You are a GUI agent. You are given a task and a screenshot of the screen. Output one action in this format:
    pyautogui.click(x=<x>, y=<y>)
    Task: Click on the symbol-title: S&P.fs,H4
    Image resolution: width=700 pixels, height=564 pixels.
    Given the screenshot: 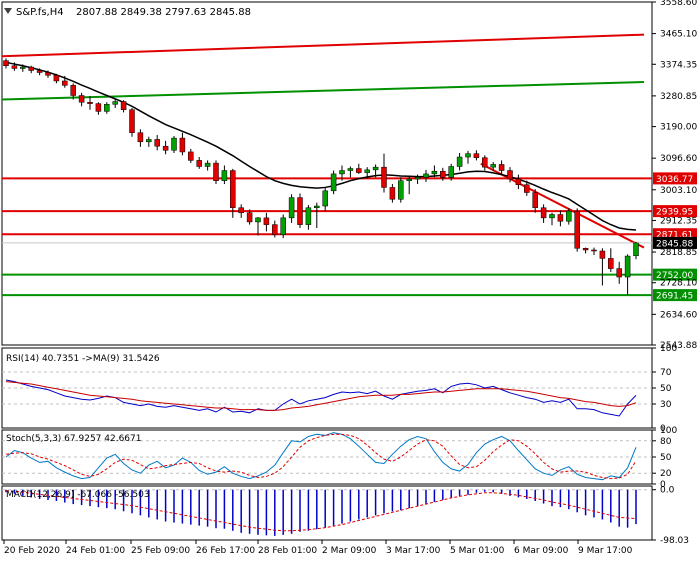 What is the action you would take?
    pyautogui.click(x=40, y=12)
    